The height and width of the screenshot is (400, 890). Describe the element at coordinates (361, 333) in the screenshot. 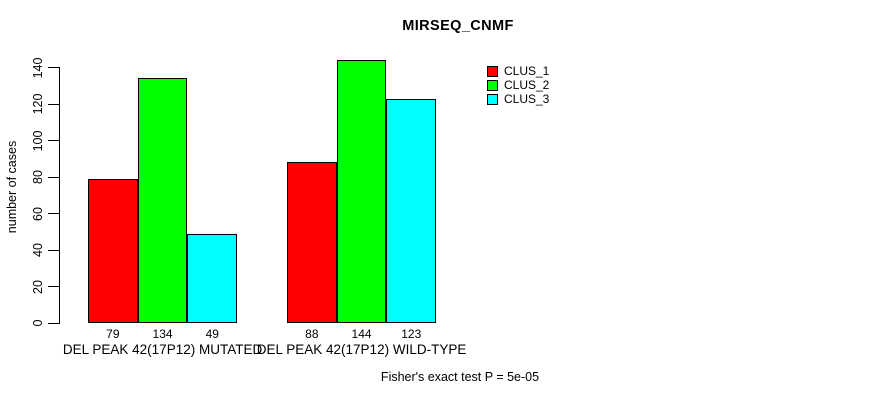

I see `bar-value-clus_2-group2: 144` at that location.